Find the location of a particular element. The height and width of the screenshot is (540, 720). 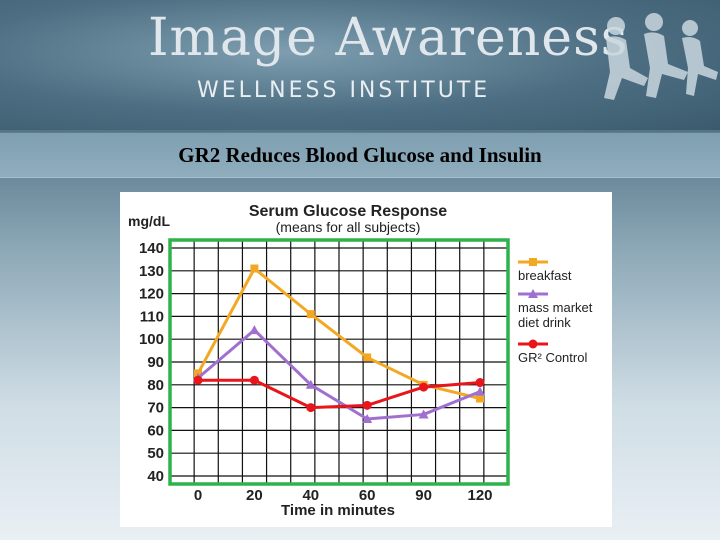

y-tick-label: 40 is located at coordinates (155, 476).